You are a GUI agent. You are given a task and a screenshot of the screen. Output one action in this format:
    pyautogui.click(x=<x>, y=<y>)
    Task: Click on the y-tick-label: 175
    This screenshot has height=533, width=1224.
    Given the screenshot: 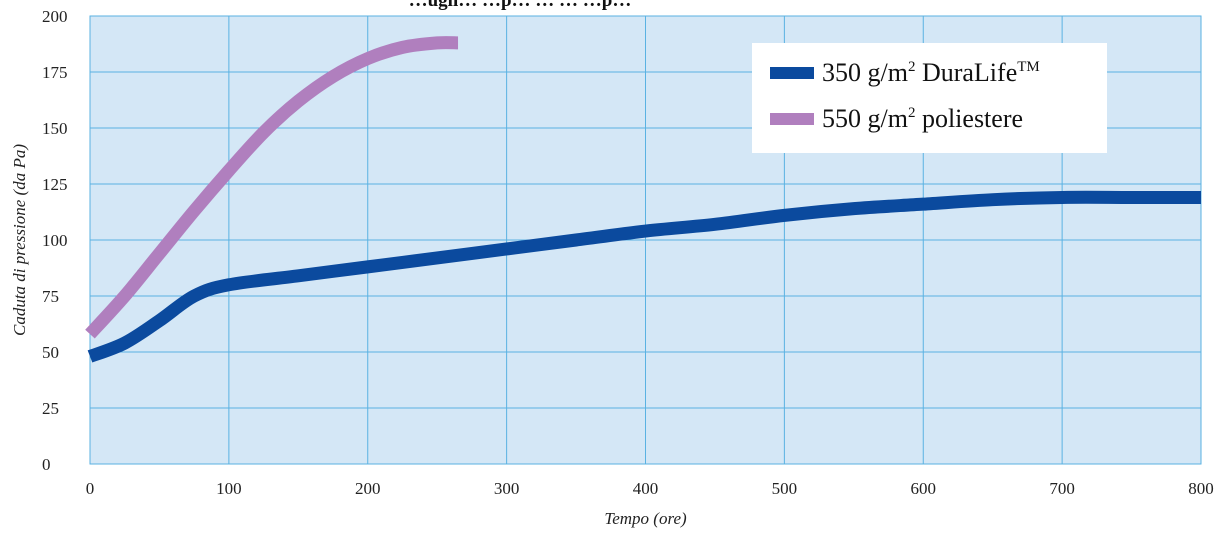 What is the action you would take?
    pyautogui.click(x=55, y=72)
    